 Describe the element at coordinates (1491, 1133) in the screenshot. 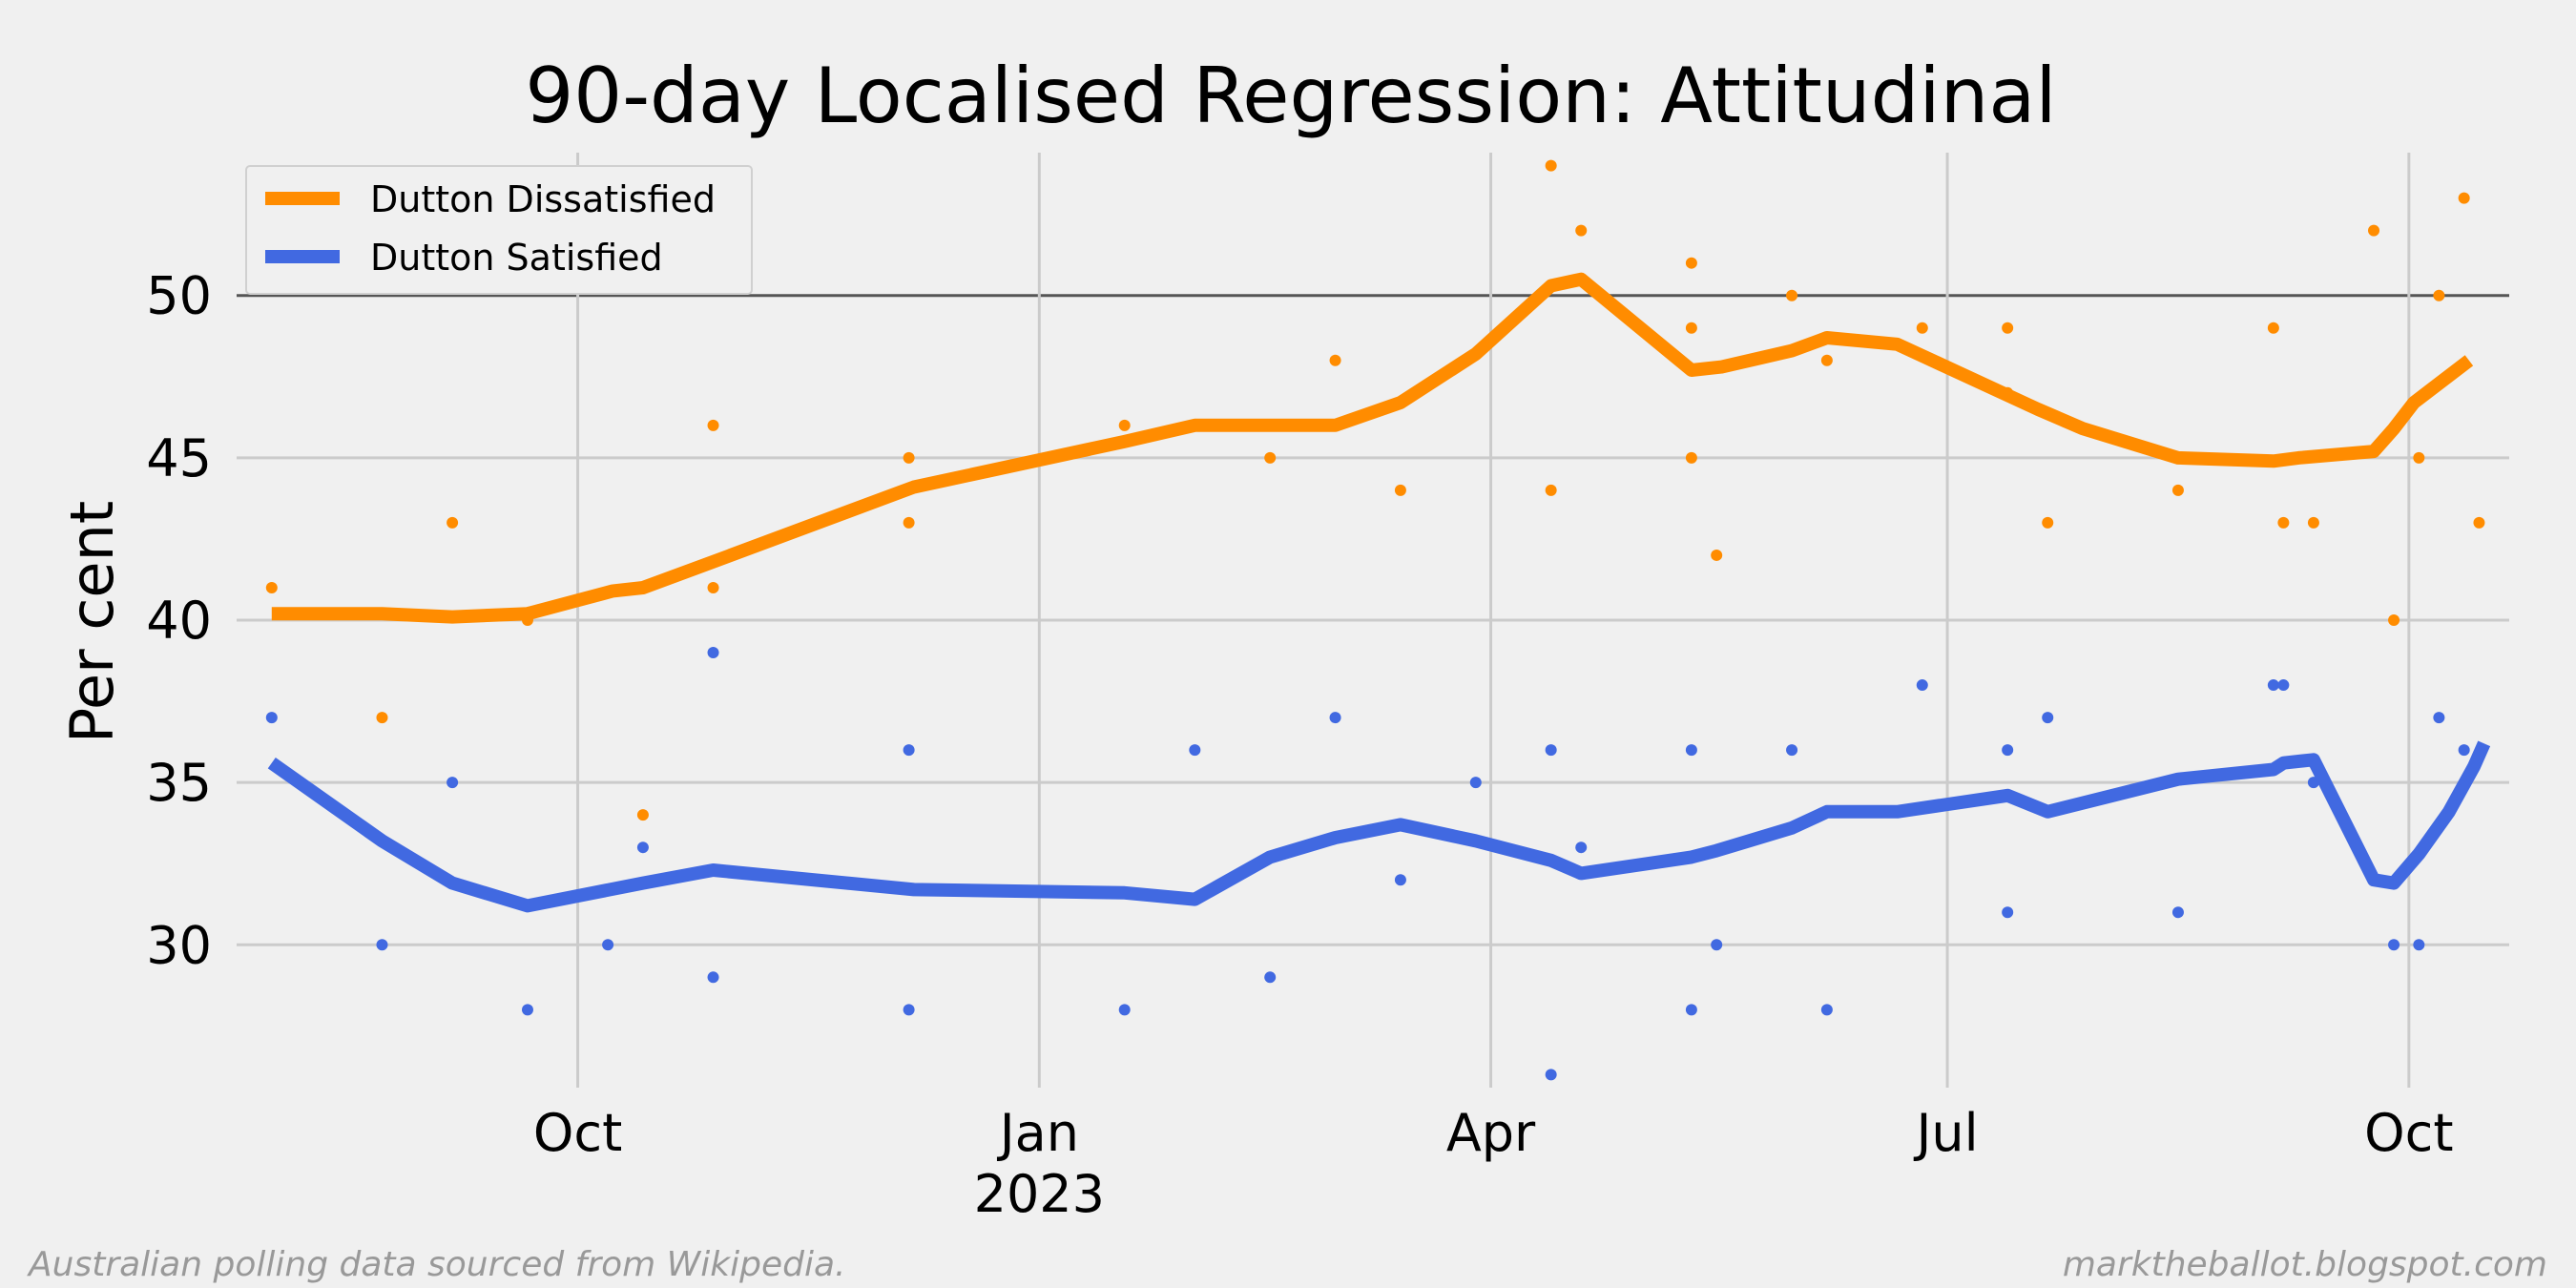

I see `x-tick-label: Apr` at that location.